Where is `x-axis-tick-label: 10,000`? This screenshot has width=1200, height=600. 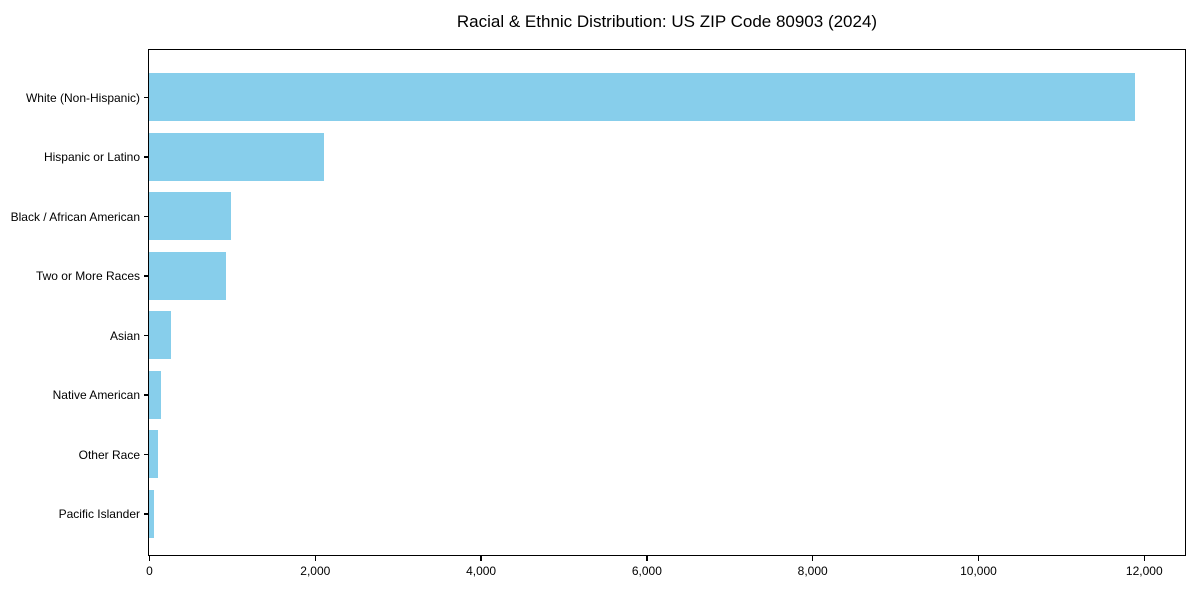
x-axis-tick-label: 10,000 is located at coordinates (978, 570).